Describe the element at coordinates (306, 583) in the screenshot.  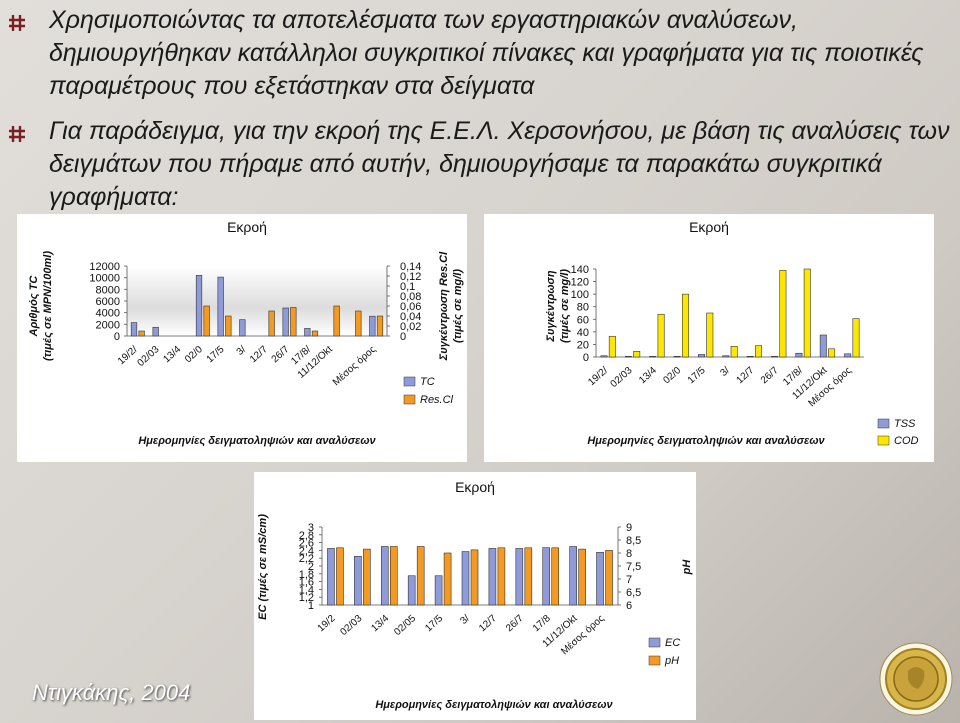
I see `y-tick-label: 1,6` at that location.